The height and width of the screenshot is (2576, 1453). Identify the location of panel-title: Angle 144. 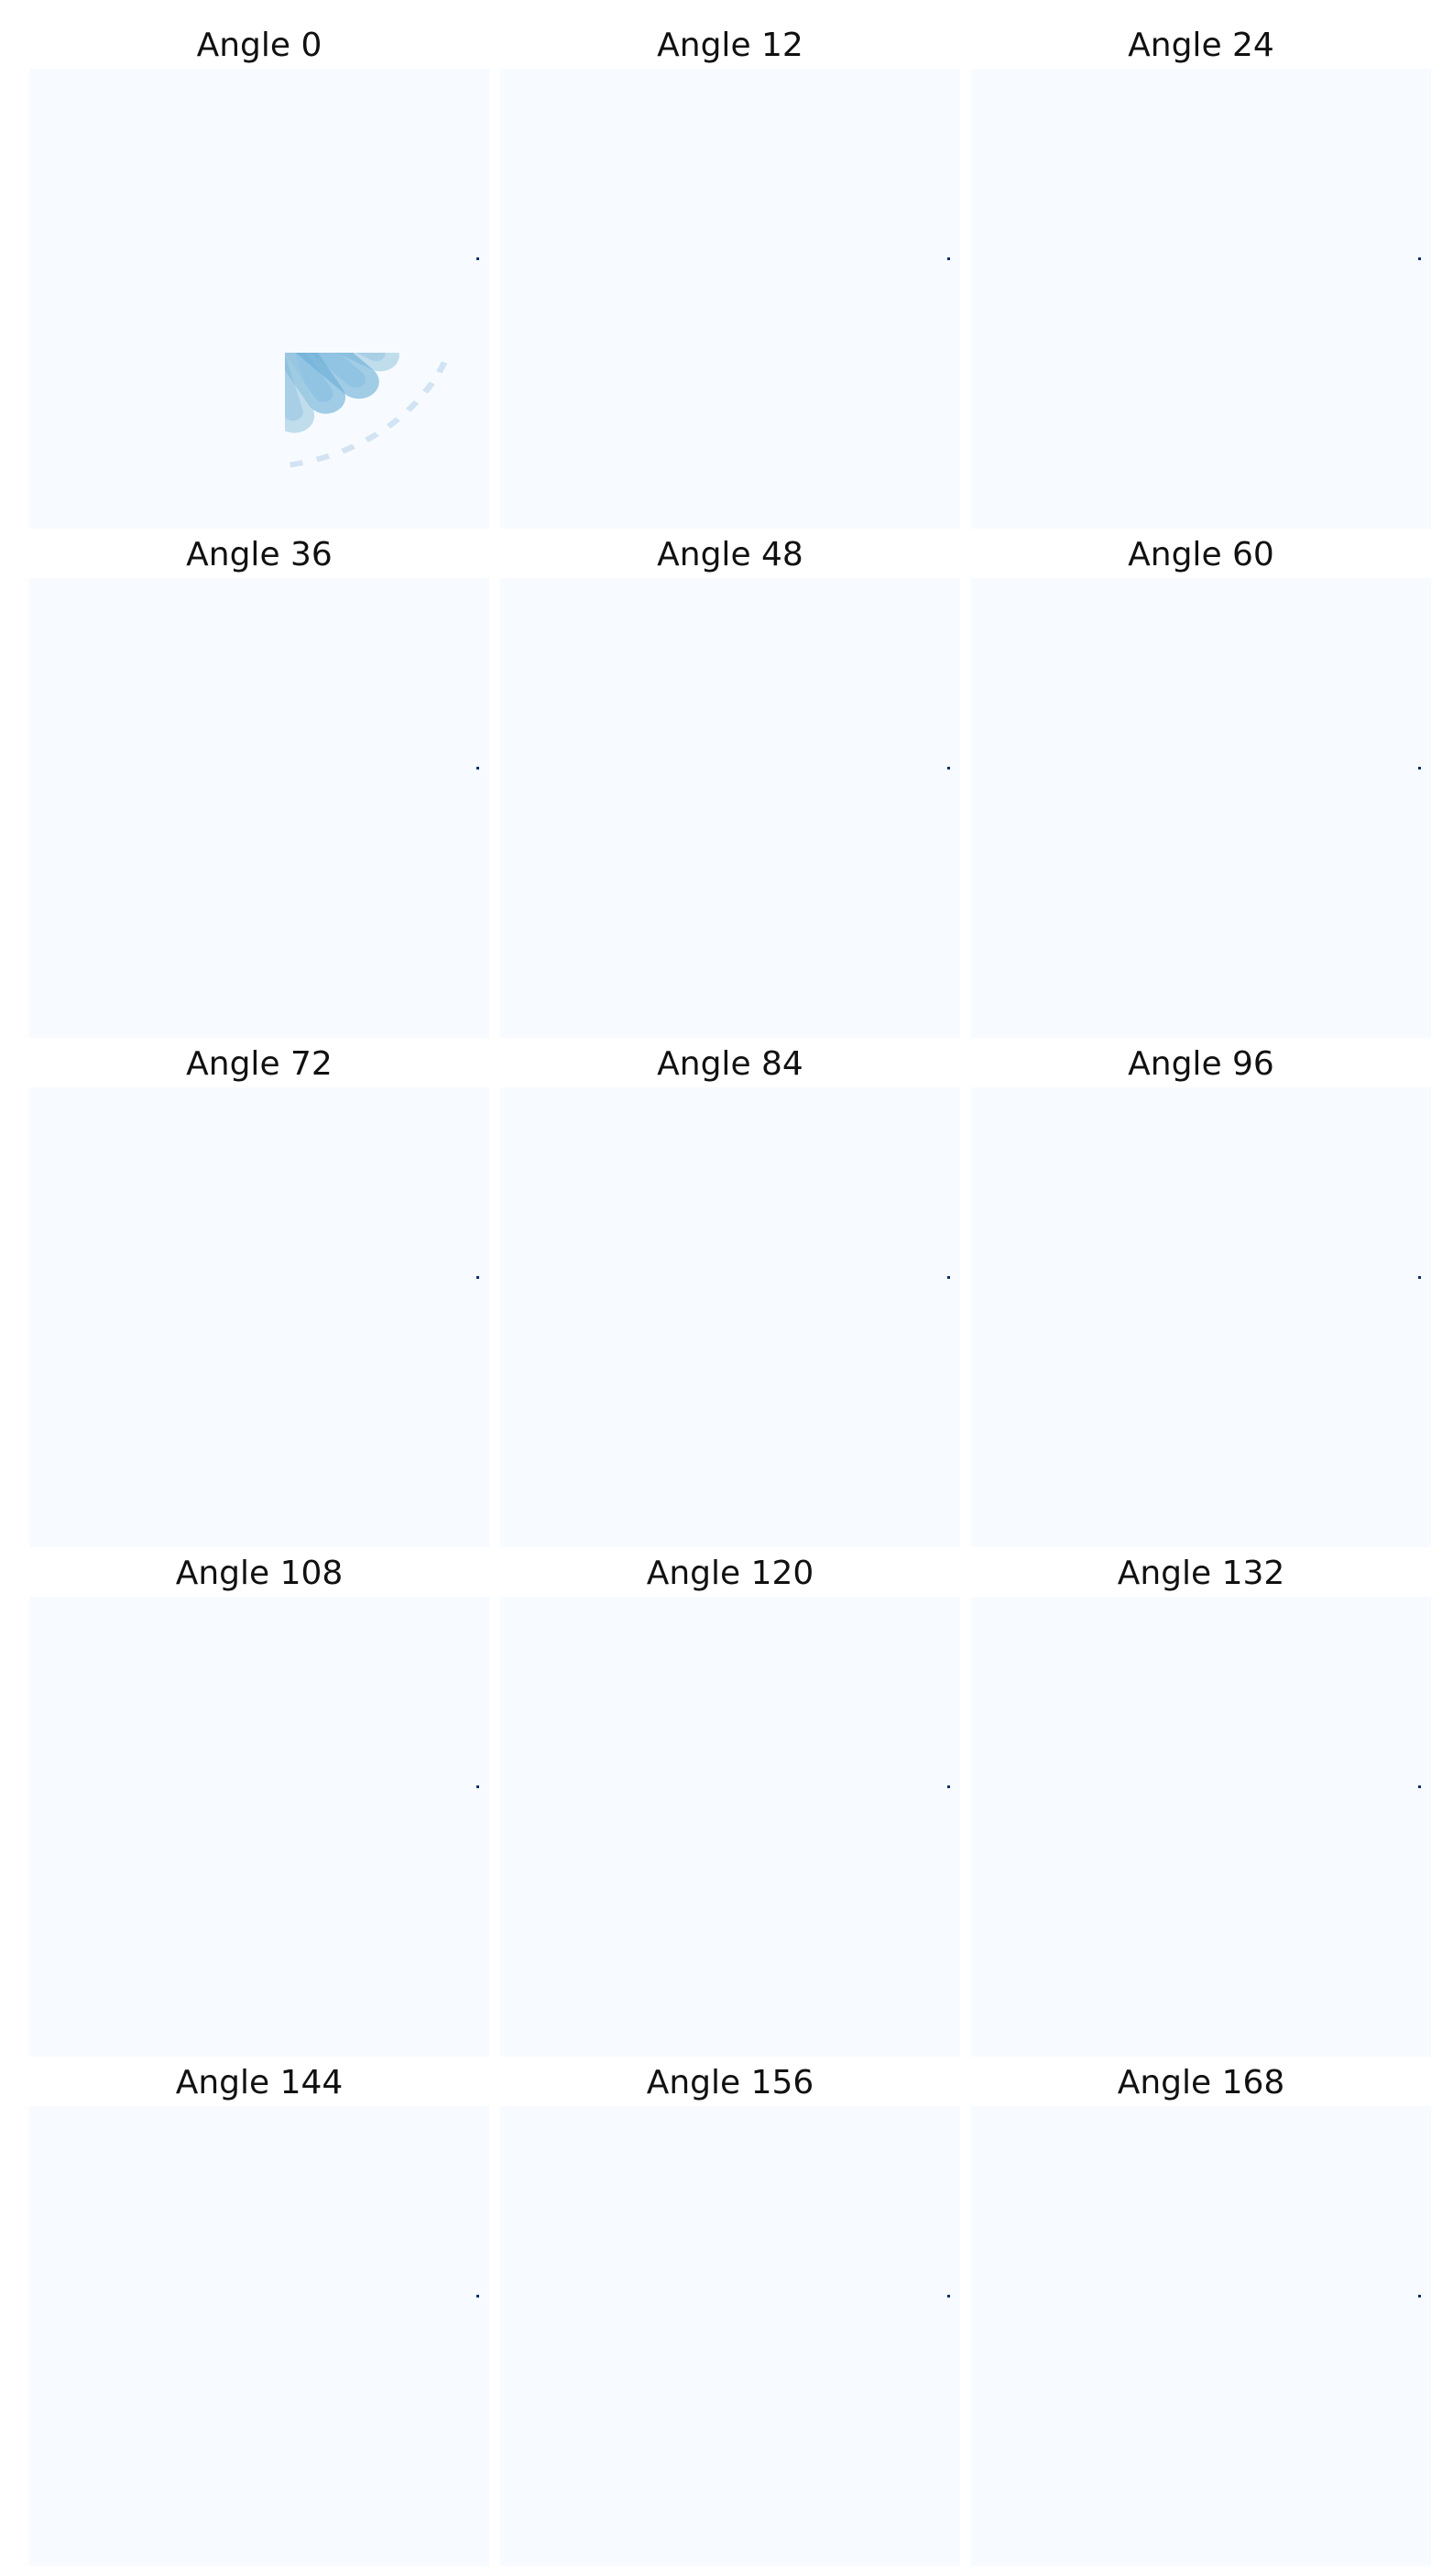
(260, 2082).